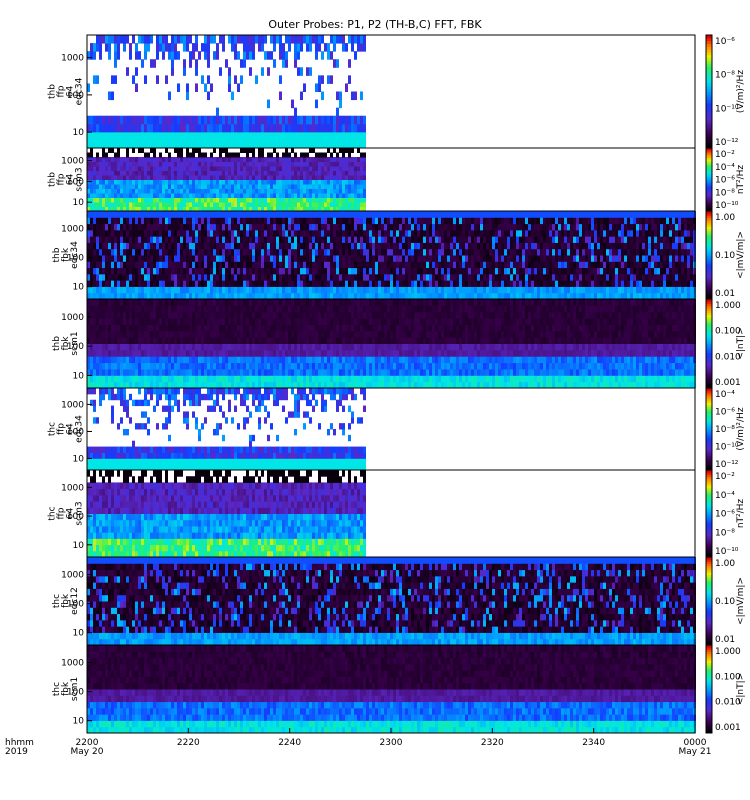  Describe the element at coordinates (741, 91) in the screenshot. I see `colorbar-unit: (V/m)²/Hz` at that location.